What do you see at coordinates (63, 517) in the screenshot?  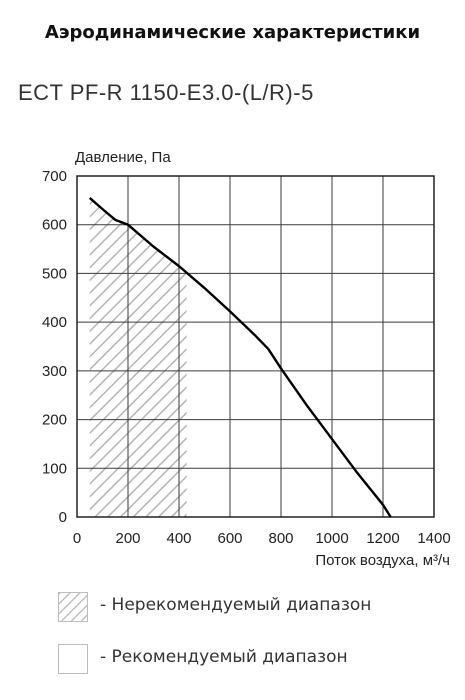 I see `y-tick-label: 0` at bounding box center [63, 517].